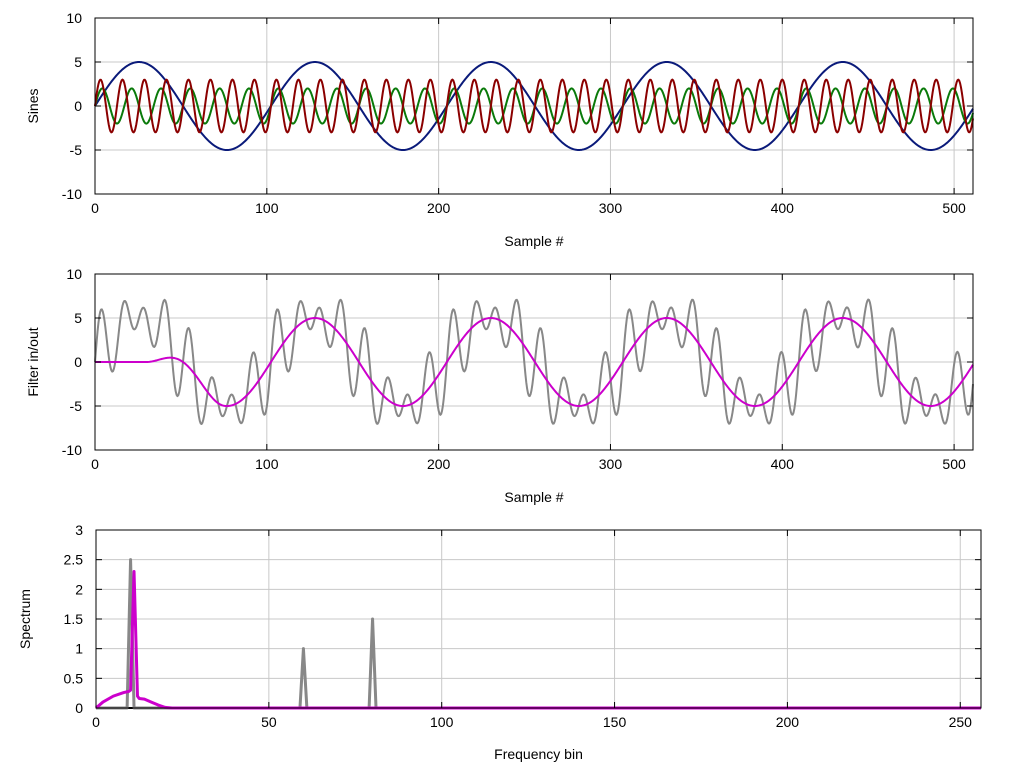 Image resolution: width=1024 pixels, height=768 pixels. Describe the element at coordinates (74, 678) in the screenshot. I see `y-tick-label: 0.5` at that location.